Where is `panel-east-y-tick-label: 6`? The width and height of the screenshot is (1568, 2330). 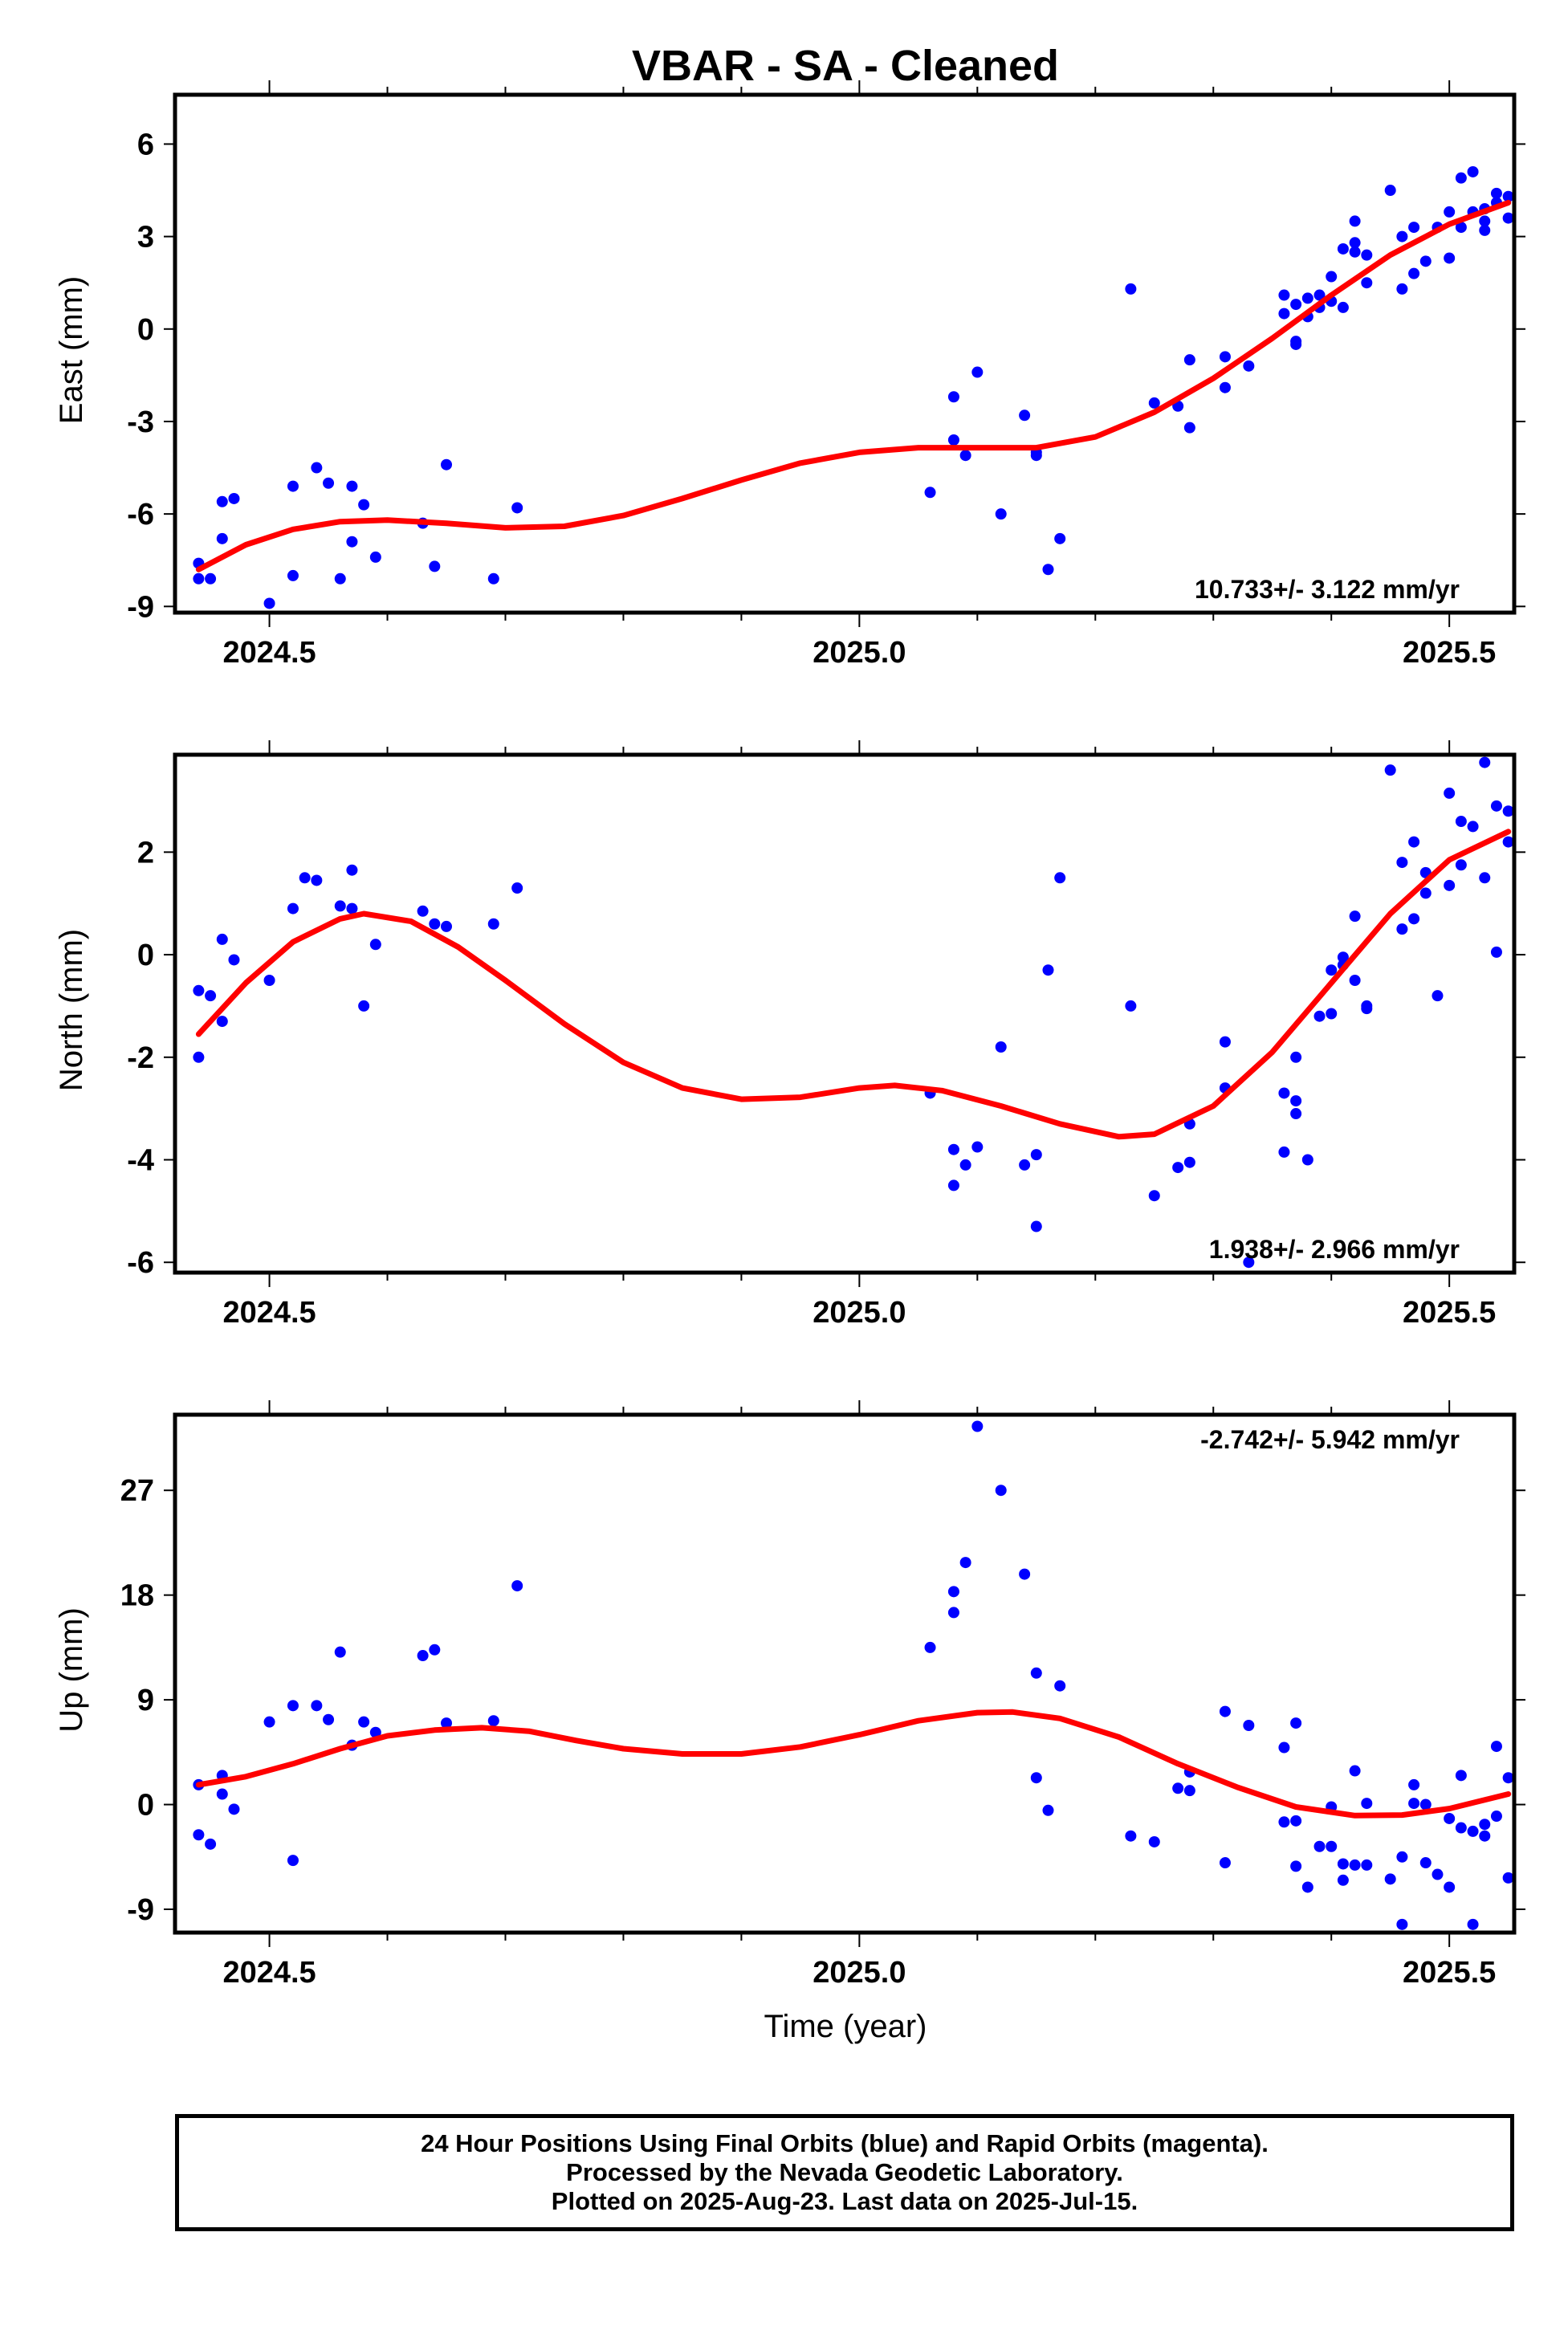
panel-east-y-tick-label: 6 is located at coordinates (145, 144).